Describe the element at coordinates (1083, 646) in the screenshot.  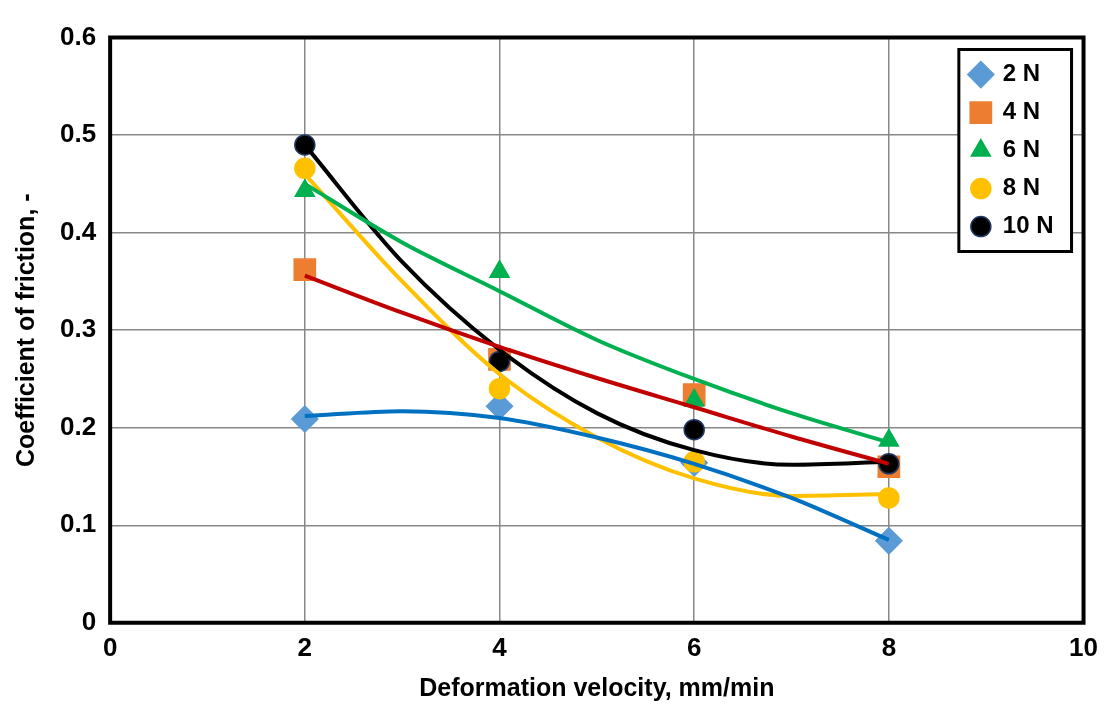
I see `x-tick-label: 10` at that location.